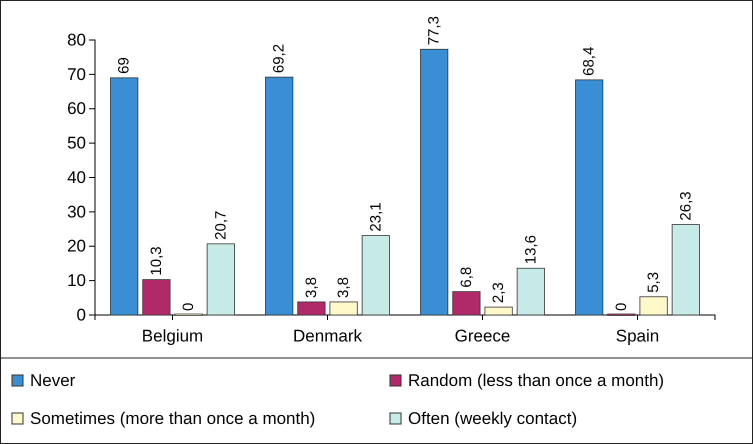  Describe the element at coordinates (81, 314) in the screenshot. I see `y-tick-label: 0` at that location.